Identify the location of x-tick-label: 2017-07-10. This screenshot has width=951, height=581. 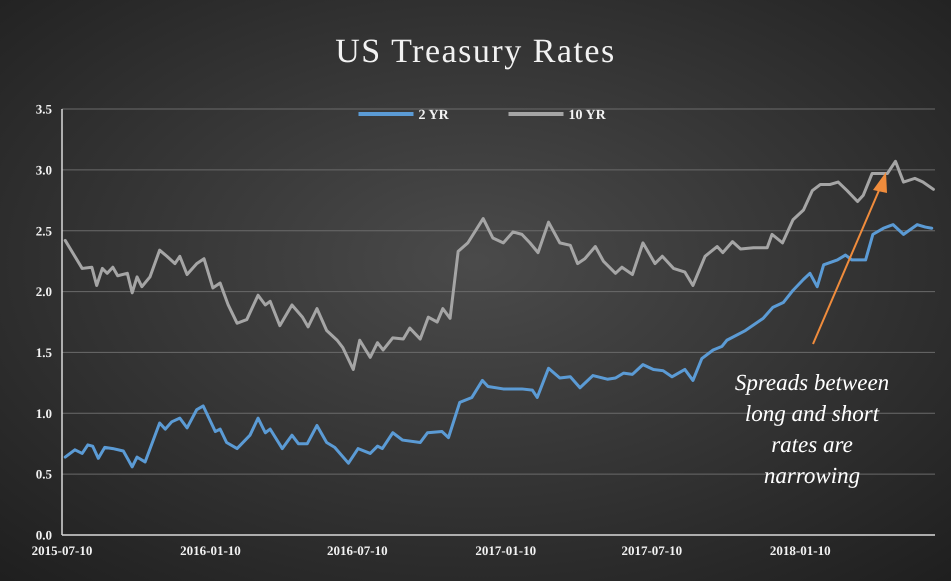
(651, 550).